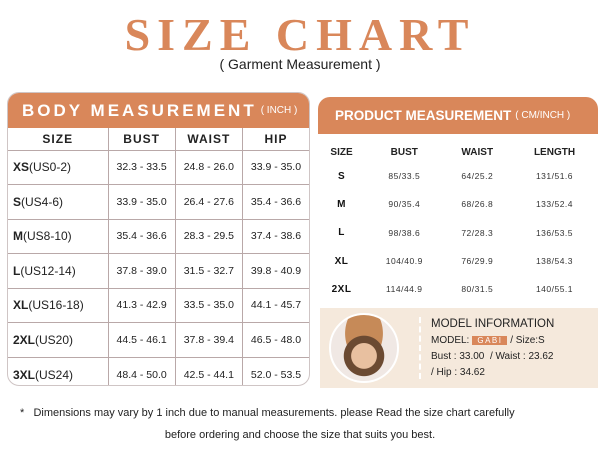 The image size is (600, 450). Describe the element at coordinates (275, 139) in the screenshot. I see `column-header-hip: HIP` at that location.